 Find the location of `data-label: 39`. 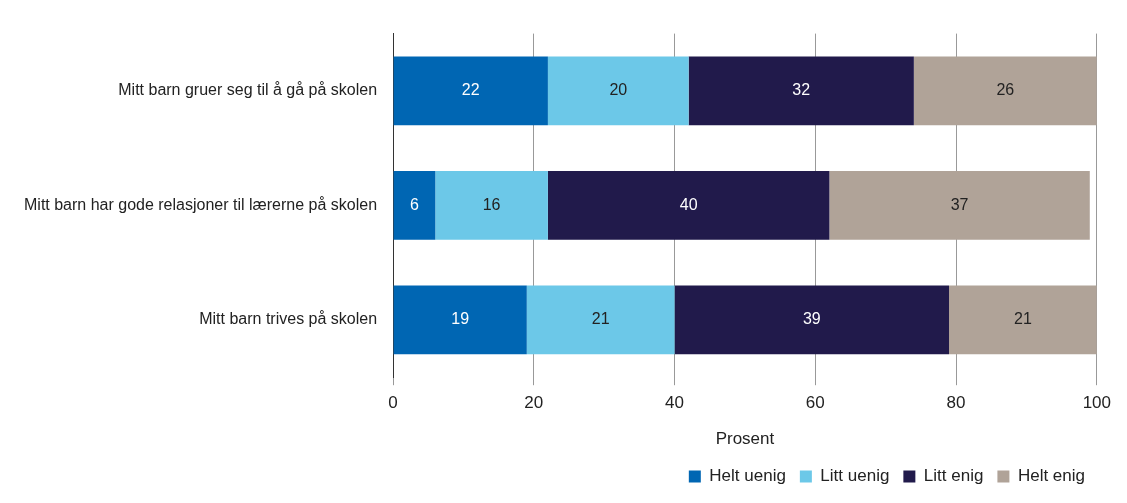

data-label: 39 is located at coordinates (811, 319).